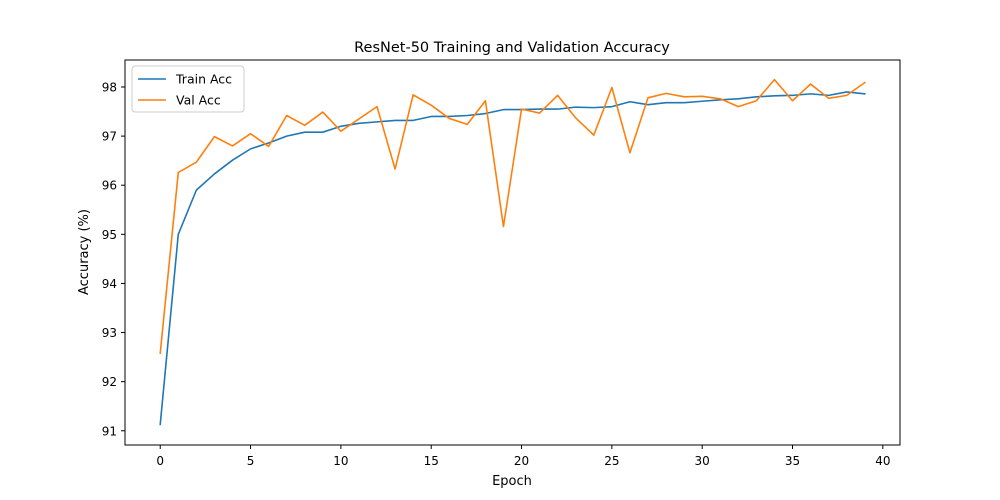 The height and width of the screenshot is (500, 1000). What do you see at coordinates (84, 252) in the screenshot?
I see `y-axis-label: Accuracy (%)` at bounding box center [84, 252].